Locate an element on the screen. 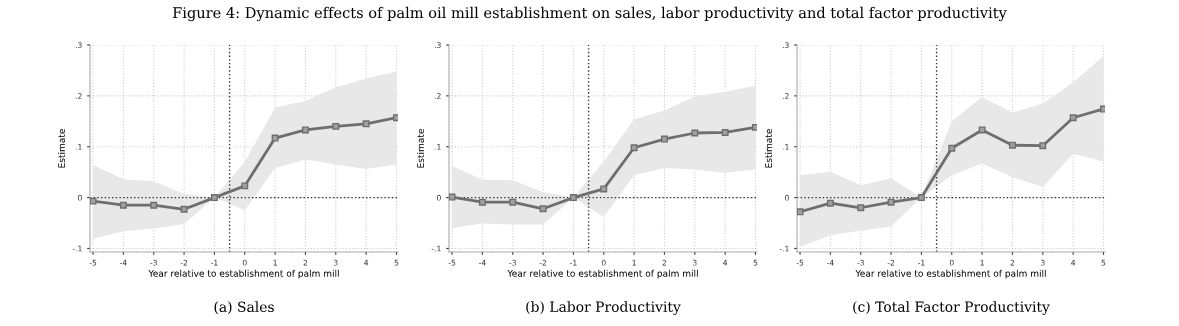  text: (a) Sales is located at coordinates (244, 307).